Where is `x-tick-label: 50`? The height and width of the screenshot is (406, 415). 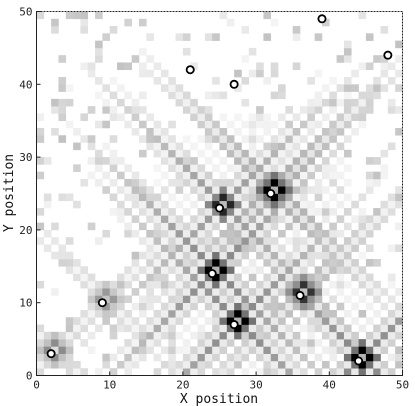 x-tick-label: 50 is located at coordinates (402, 385).